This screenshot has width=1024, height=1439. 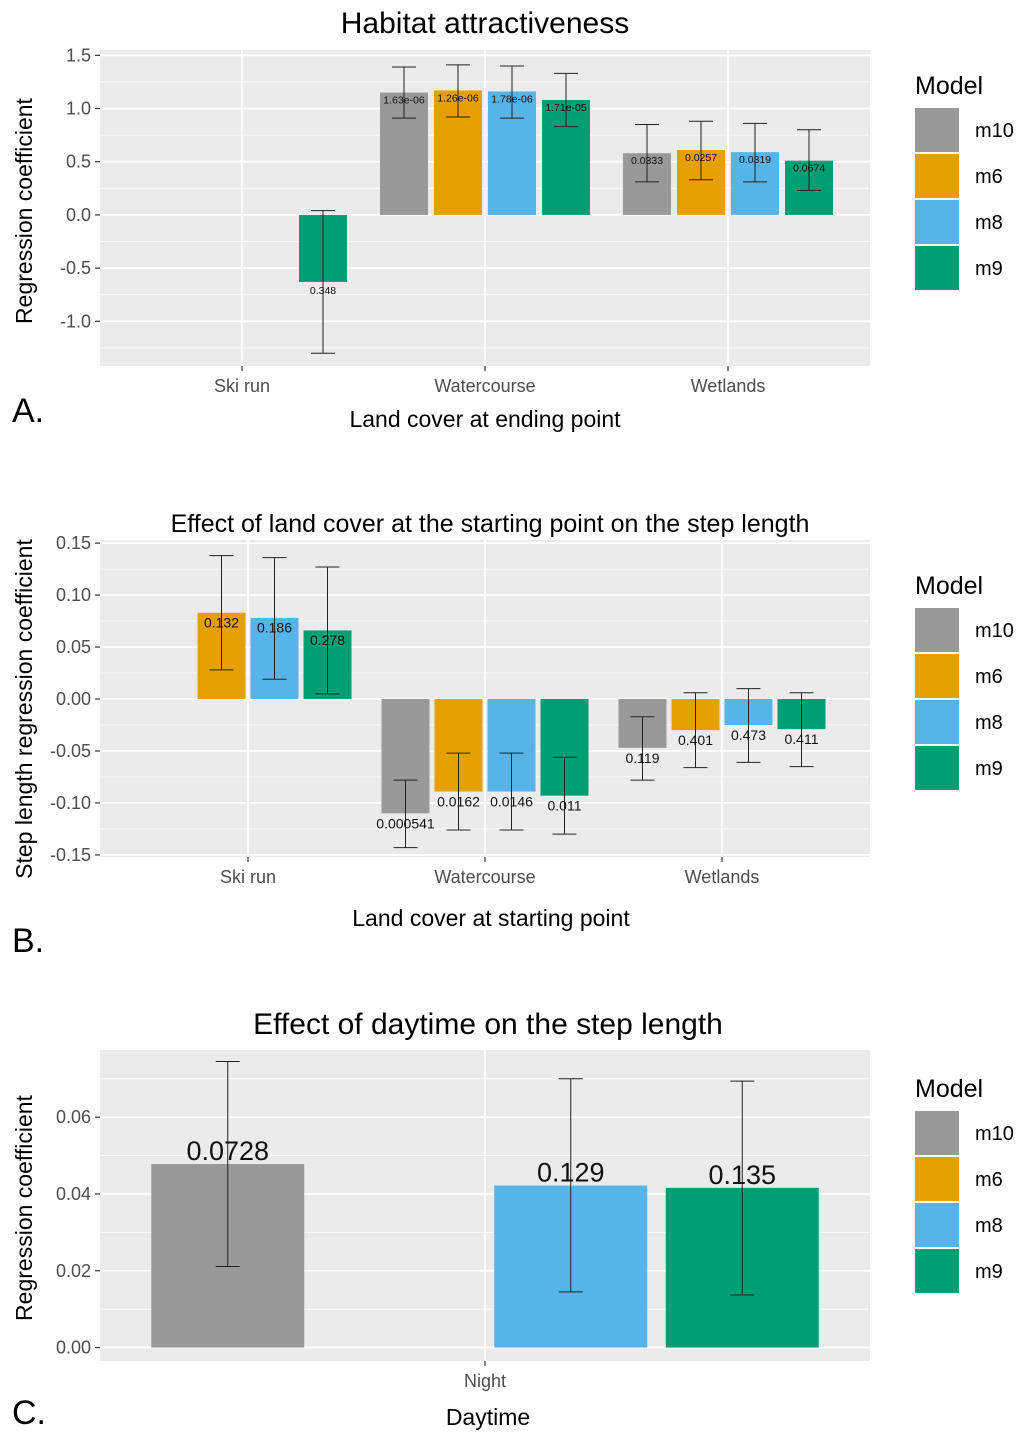 I want to click on value-label: 1.71e-05, so click(x=566, y=108).